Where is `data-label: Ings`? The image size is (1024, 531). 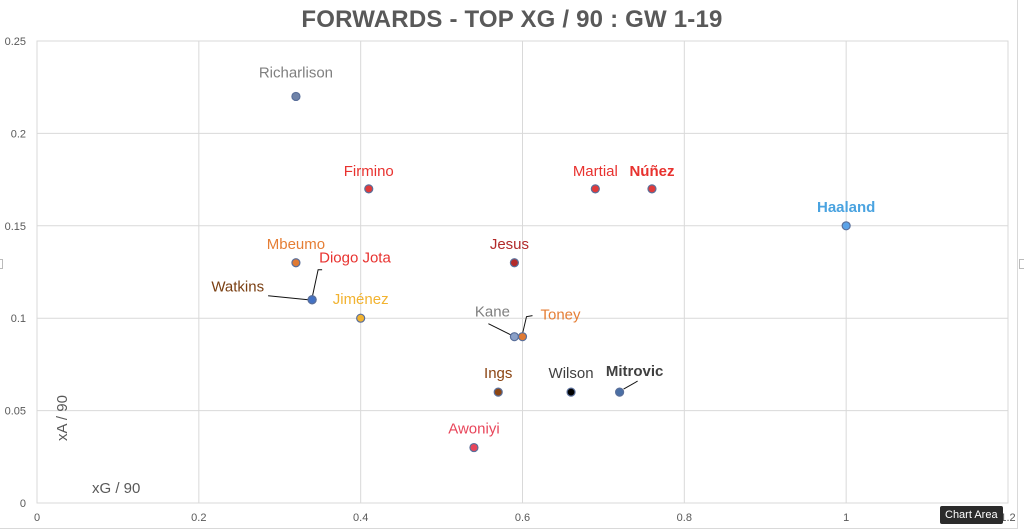 data-label: Ings is located at coordinates (498, 373).